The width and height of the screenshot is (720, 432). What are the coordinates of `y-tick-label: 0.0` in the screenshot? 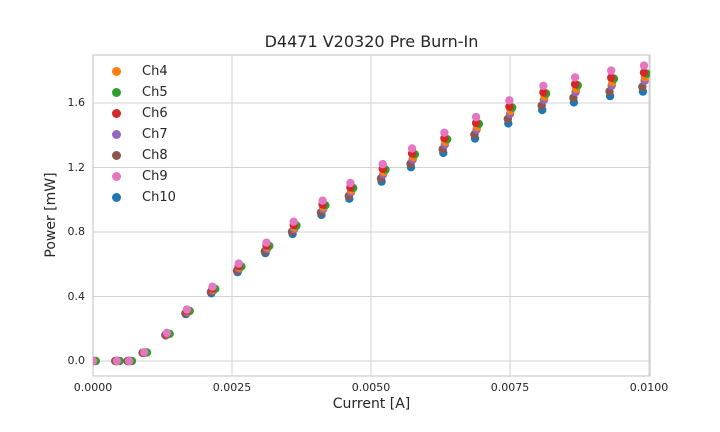 It's located at (76, 360).